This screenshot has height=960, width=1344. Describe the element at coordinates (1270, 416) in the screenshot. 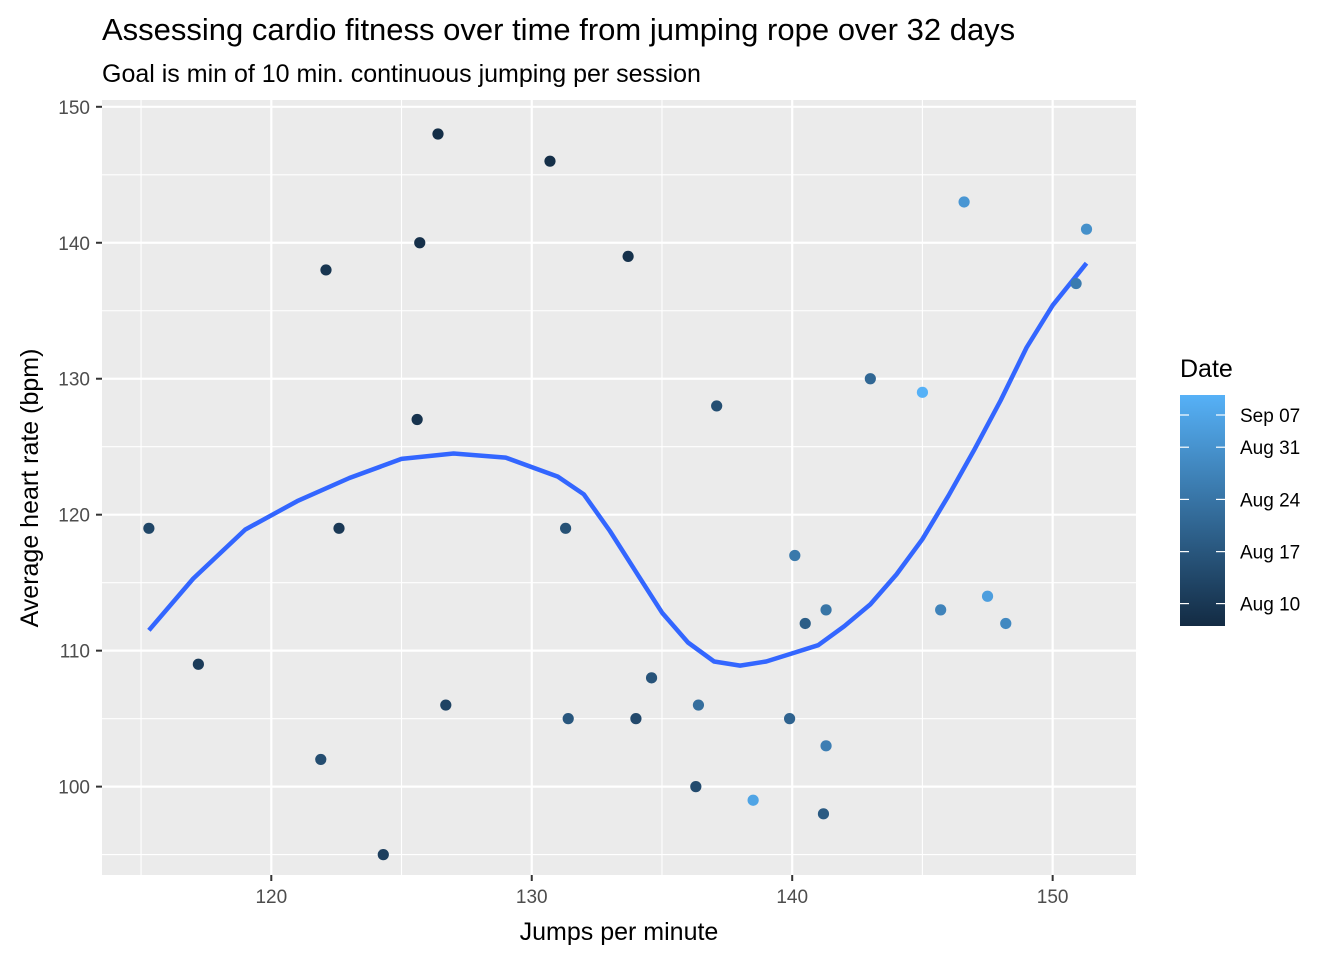

I see `legend-label: Sep 07` at that location.